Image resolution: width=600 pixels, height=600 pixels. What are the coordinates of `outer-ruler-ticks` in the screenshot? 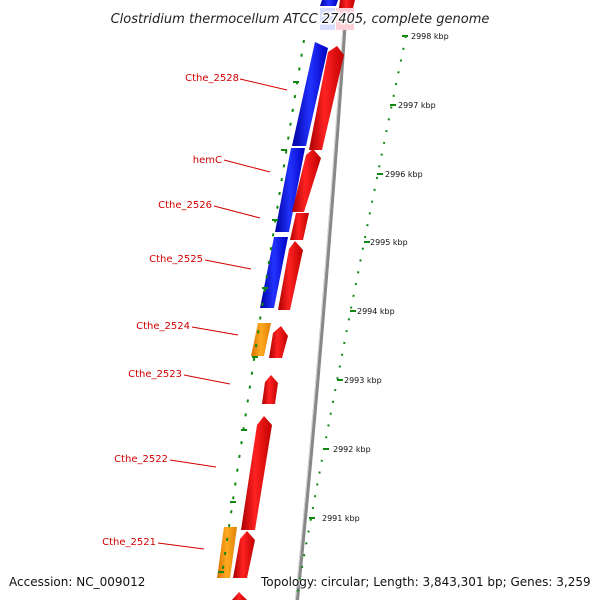 It's located at (358, 277).